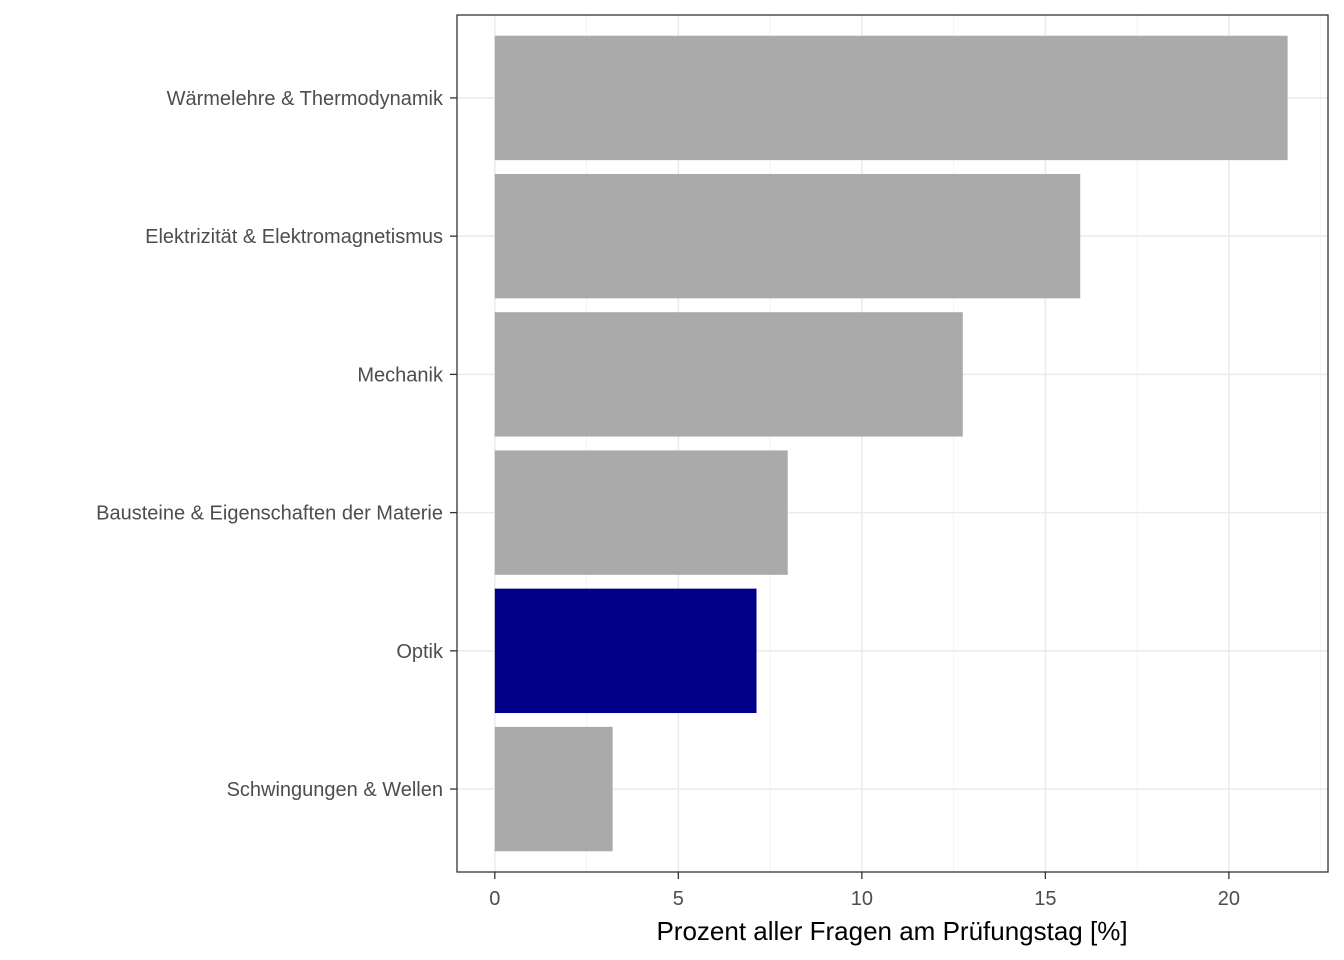  Describe the element at coordinates (269, 514) in the screenshot. I see `y-tick-label: Bausteine & Eigenschaften der Materie` at that location.